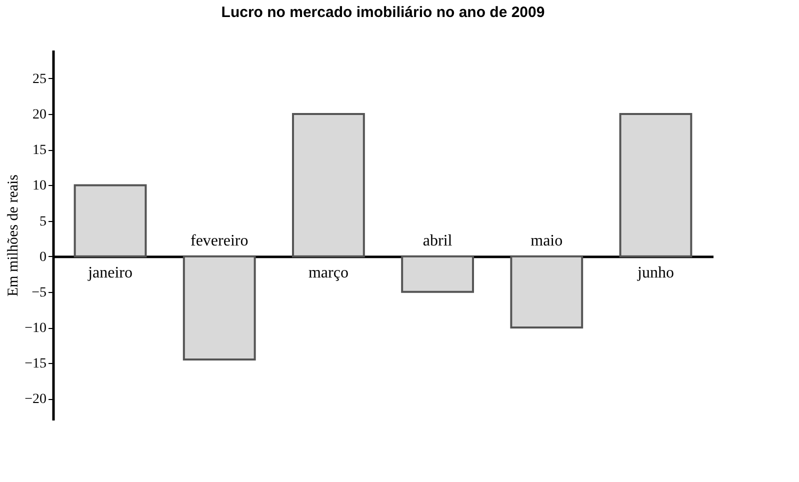  What do you see at coordinates (35, 400) in the screenshot?
I see `y-tick-label: −20` at bounding box center [35, 400].